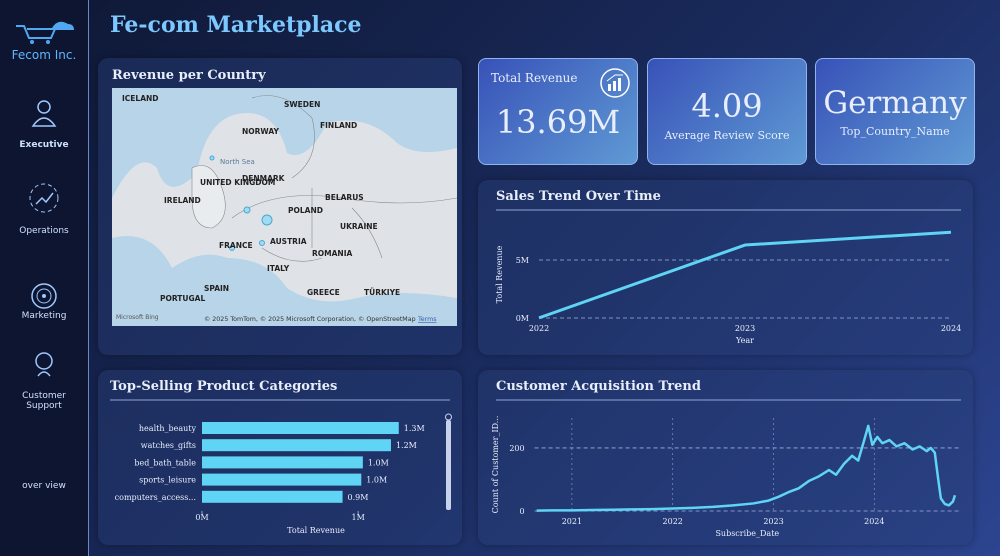 Image resolution: width=1000 pixels, height=556 pixels. Describe the element at coordinates (516, 448) in the screenshot. I see `y-tick-label: 200` at that location.